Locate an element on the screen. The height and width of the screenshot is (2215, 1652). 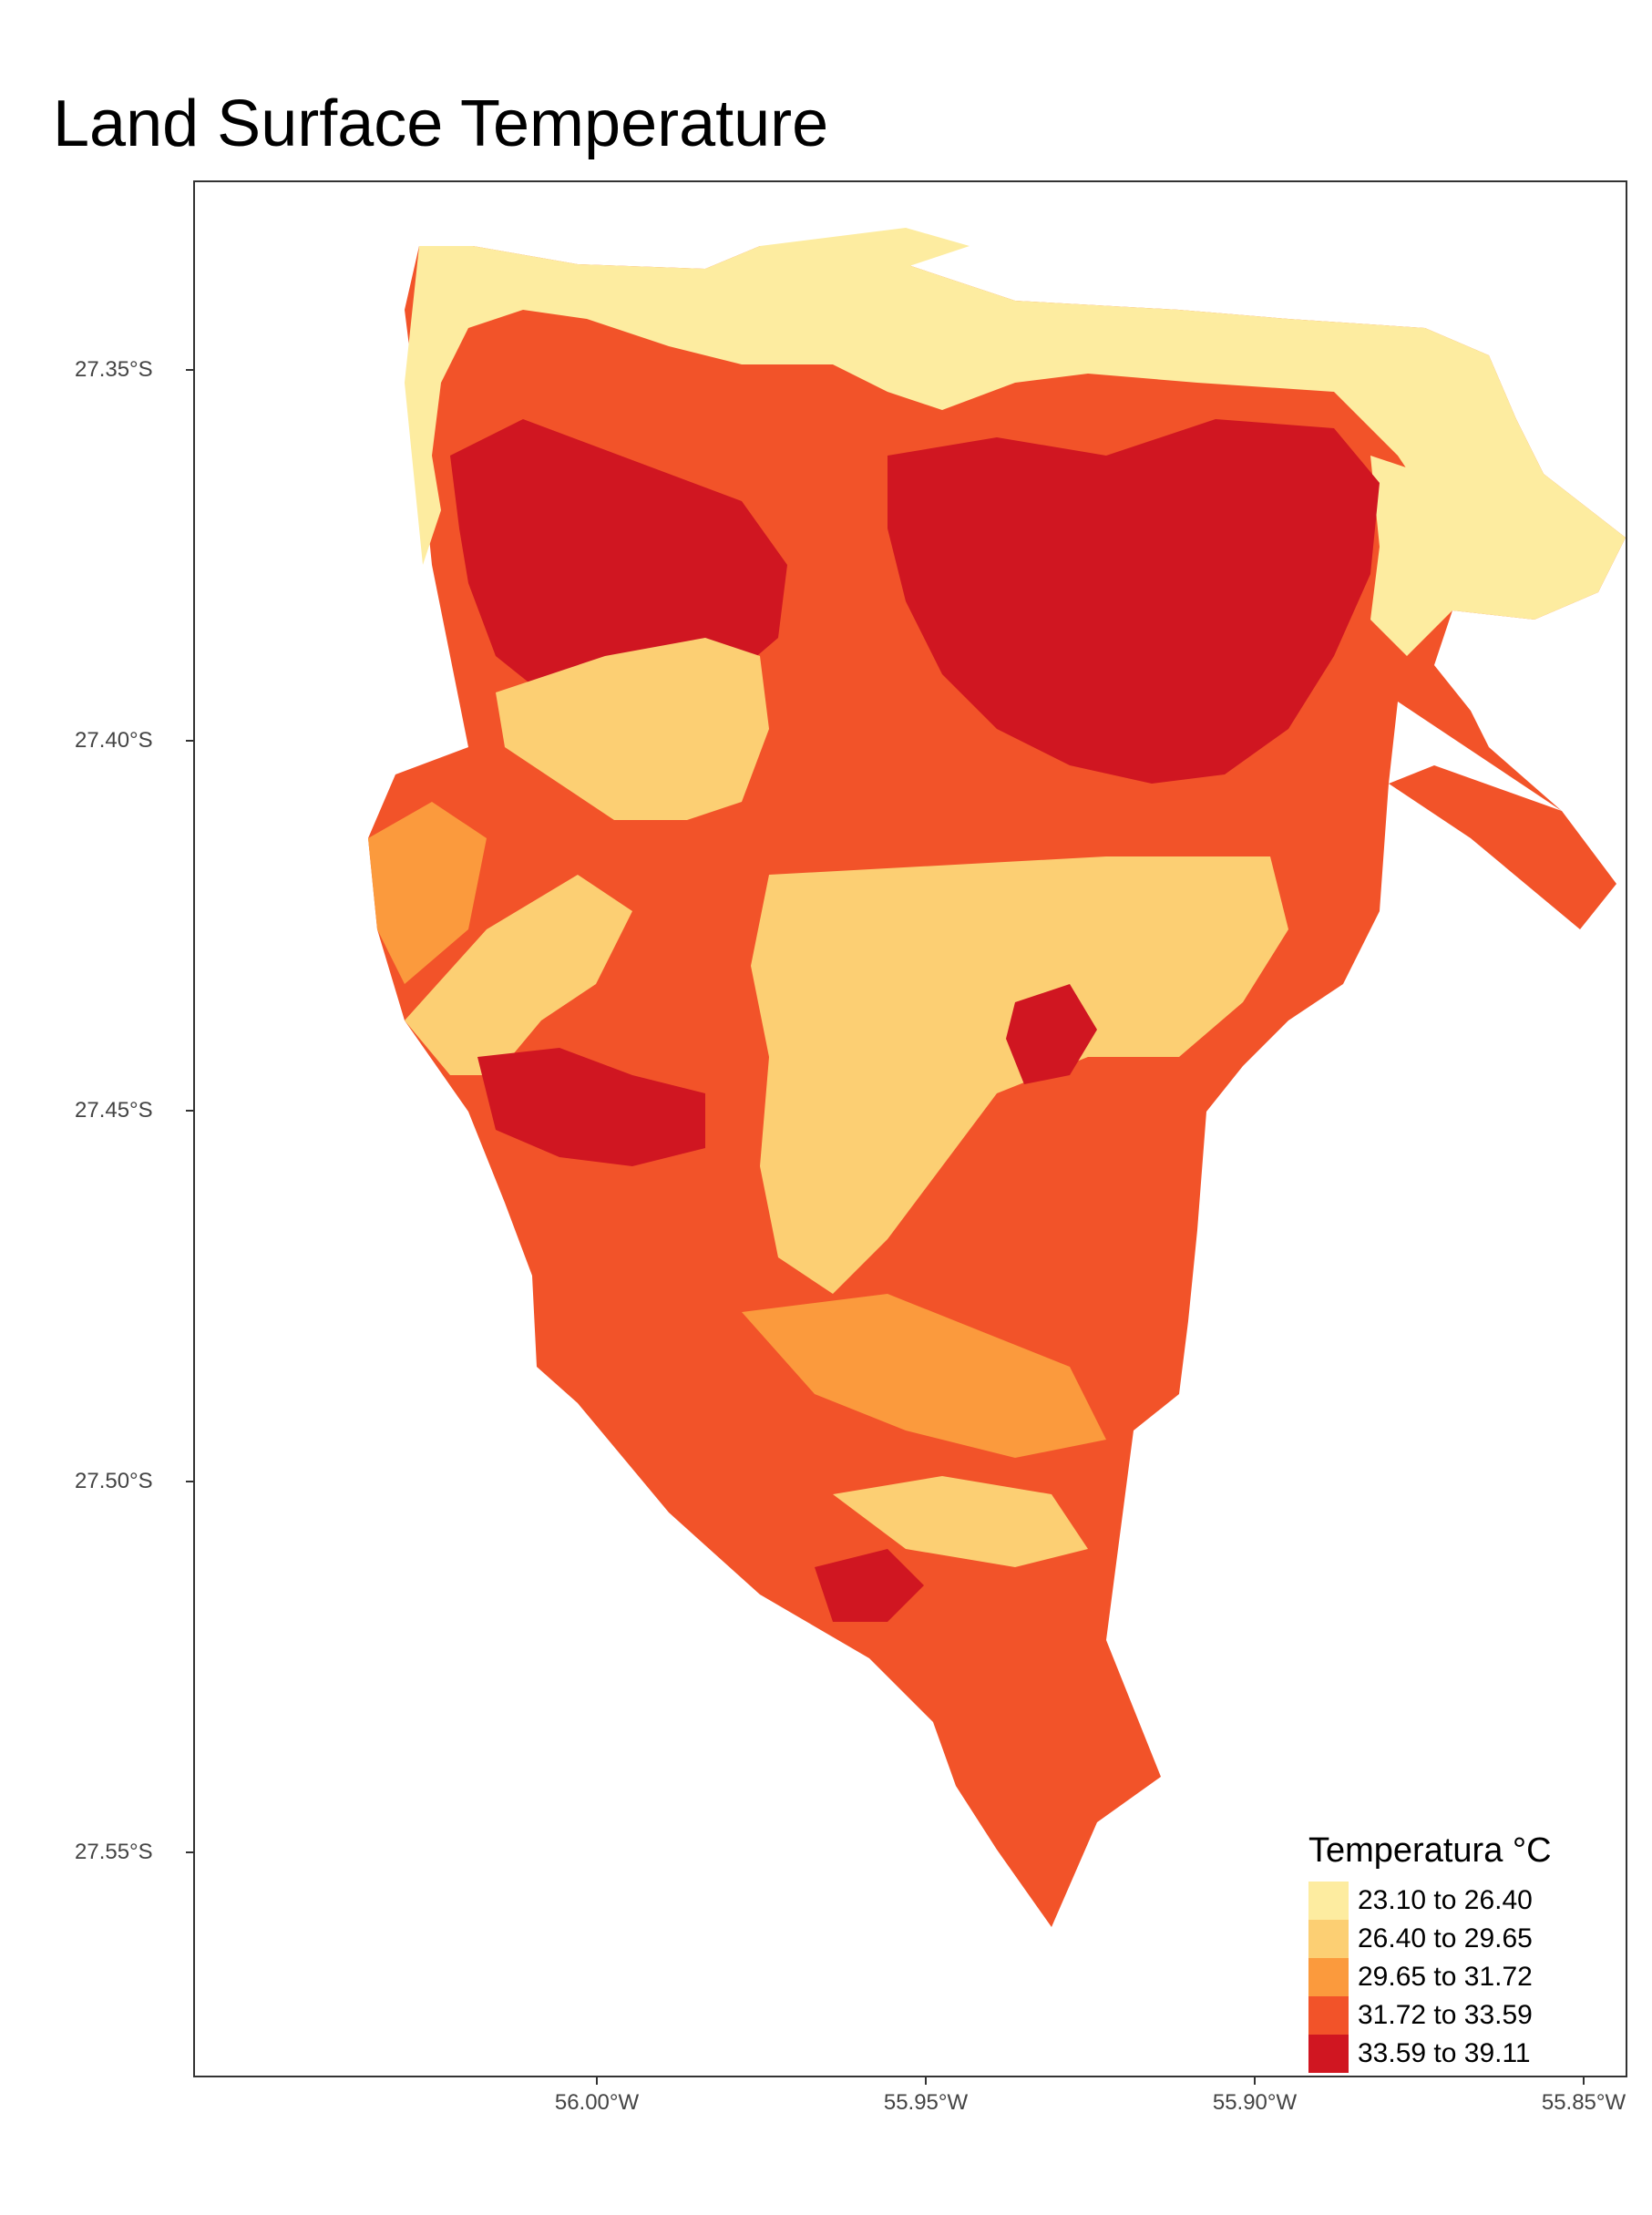
legend-item: 31.72 to 33.59 is located at coordinates (1430, 2015).